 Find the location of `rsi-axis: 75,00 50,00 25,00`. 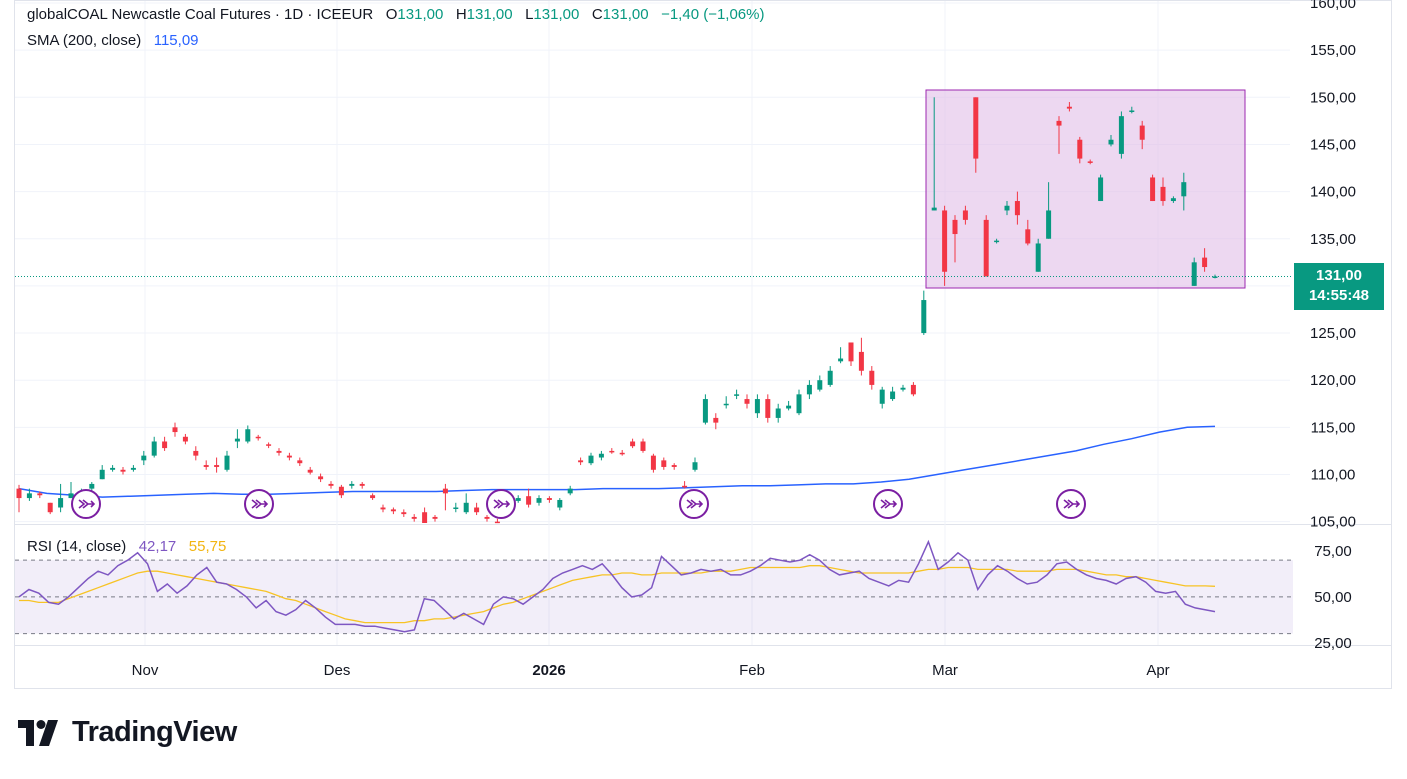

rsi-axis: 75,00 50,00 25,00 is located at coordinates (1333, 597).